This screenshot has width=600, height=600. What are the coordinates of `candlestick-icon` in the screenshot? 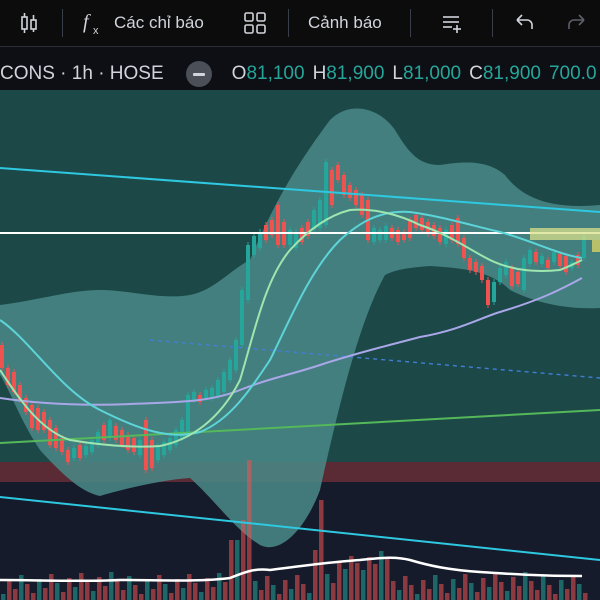 It's located at (29, 23).